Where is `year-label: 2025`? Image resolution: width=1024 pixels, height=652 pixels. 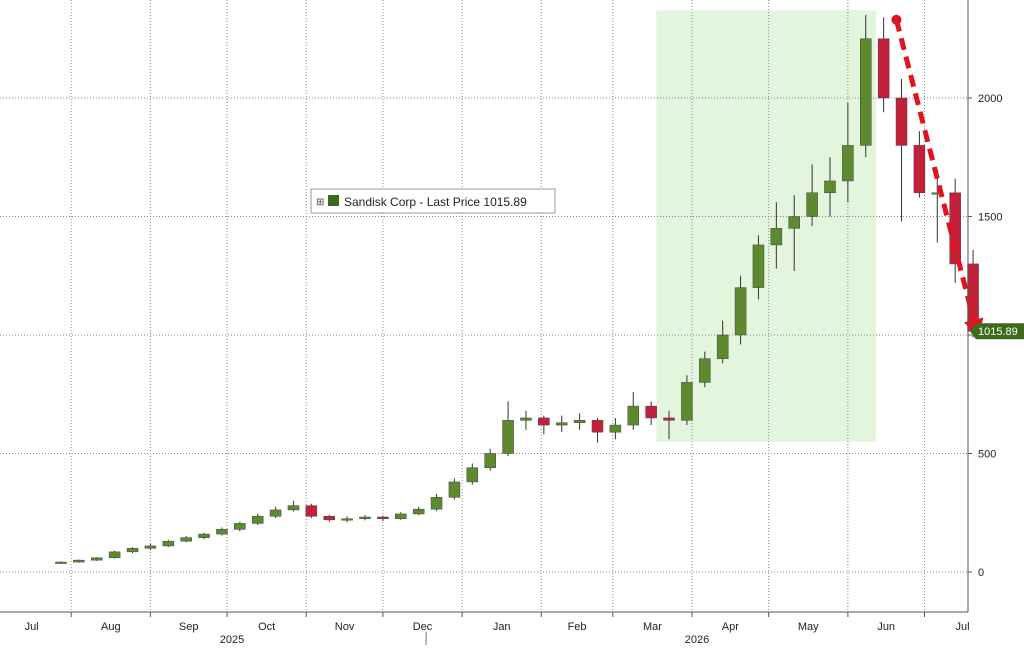
year-label: 2025 is located at coordinates (232, 640).